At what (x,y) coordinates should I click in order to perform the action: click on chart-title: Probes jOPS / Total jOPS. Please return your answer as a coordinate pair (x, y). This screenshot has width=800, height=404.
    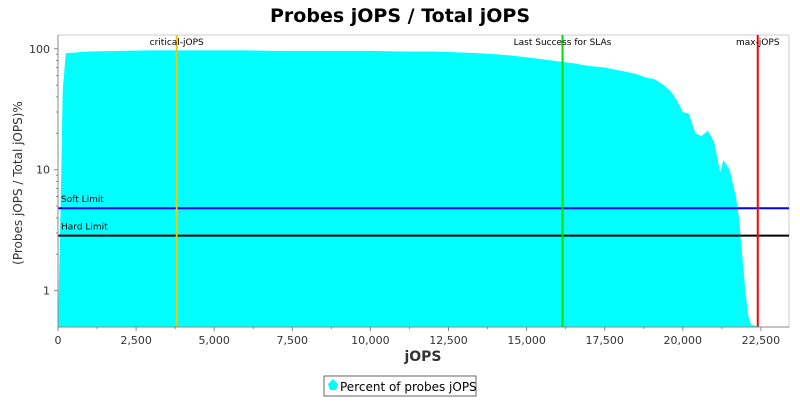
    Looking at the image, I should click on (400, 16).